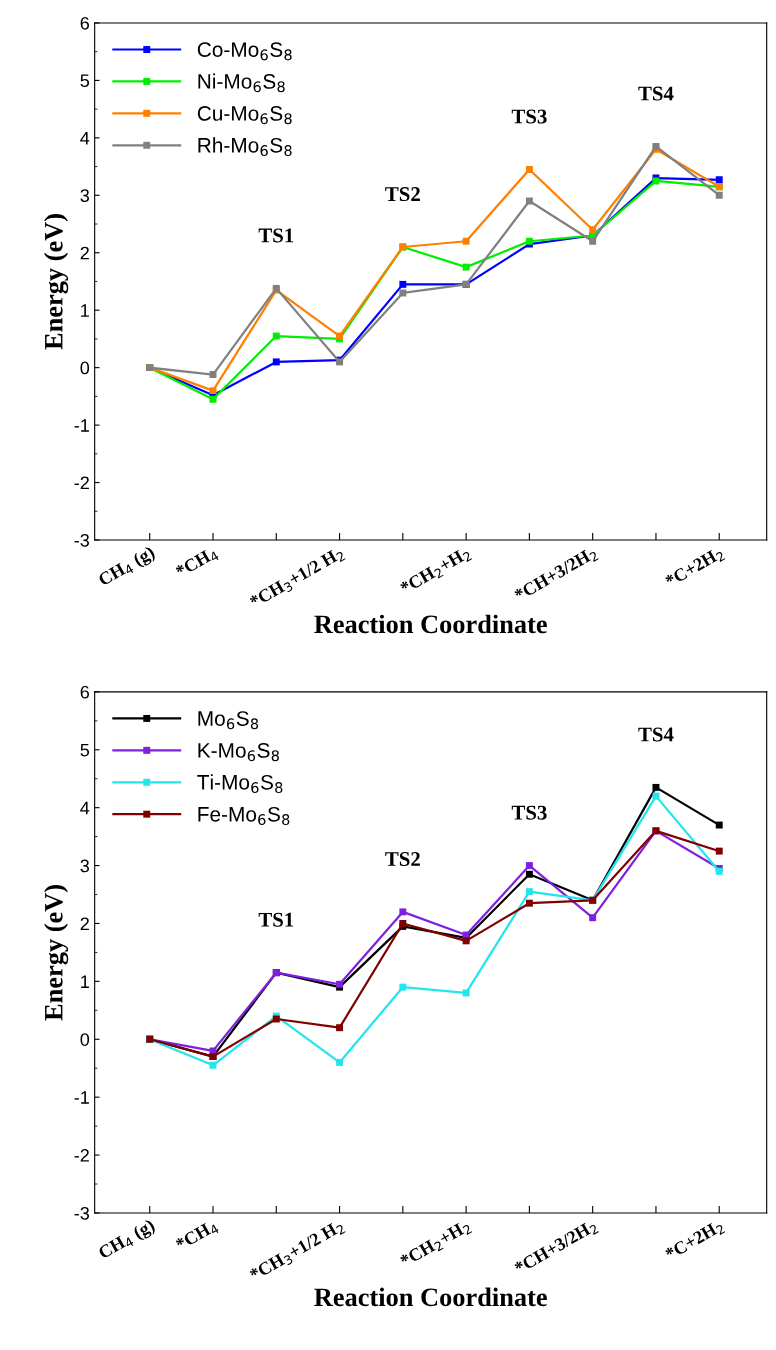 The image size is (776, 1350). What do you see at coordinates (244, 51) in the screenshot?
I see `legend-label: Co-Mo$_{6}$S$_{8}$` at bounding box center [244, 51].